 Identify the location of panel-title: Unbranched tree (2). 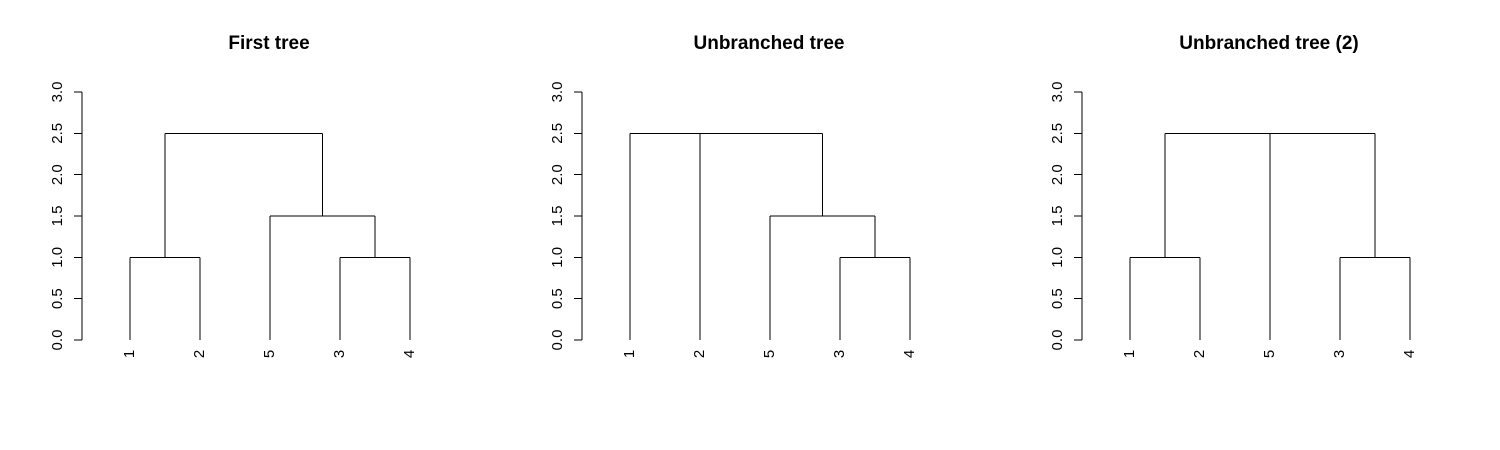
(1268, 43).